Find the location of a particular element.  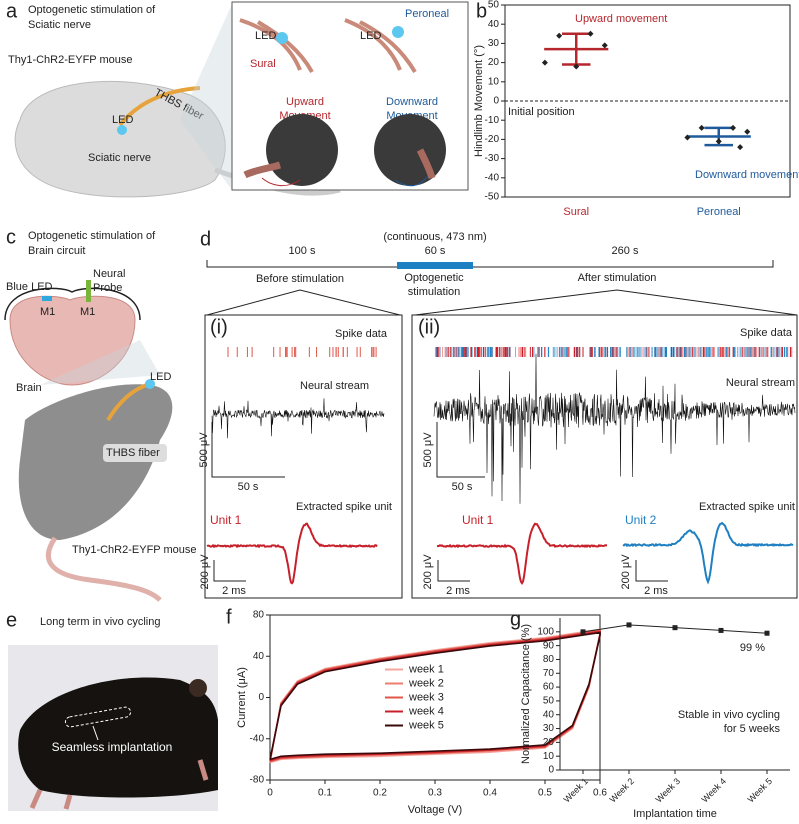

y-tick-label: 30 is located at coordinates (549, 728).